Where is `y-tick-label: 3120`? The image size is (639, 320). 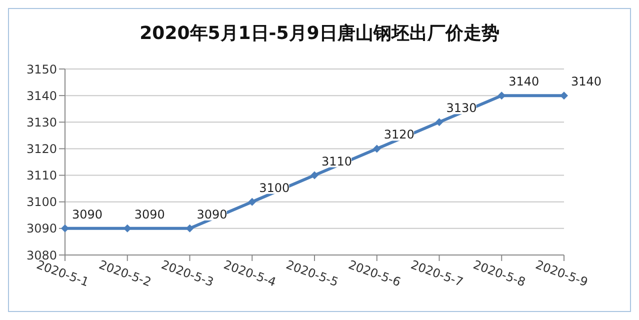
y-tick-label: 3120 is located at coordinates (41, 149).